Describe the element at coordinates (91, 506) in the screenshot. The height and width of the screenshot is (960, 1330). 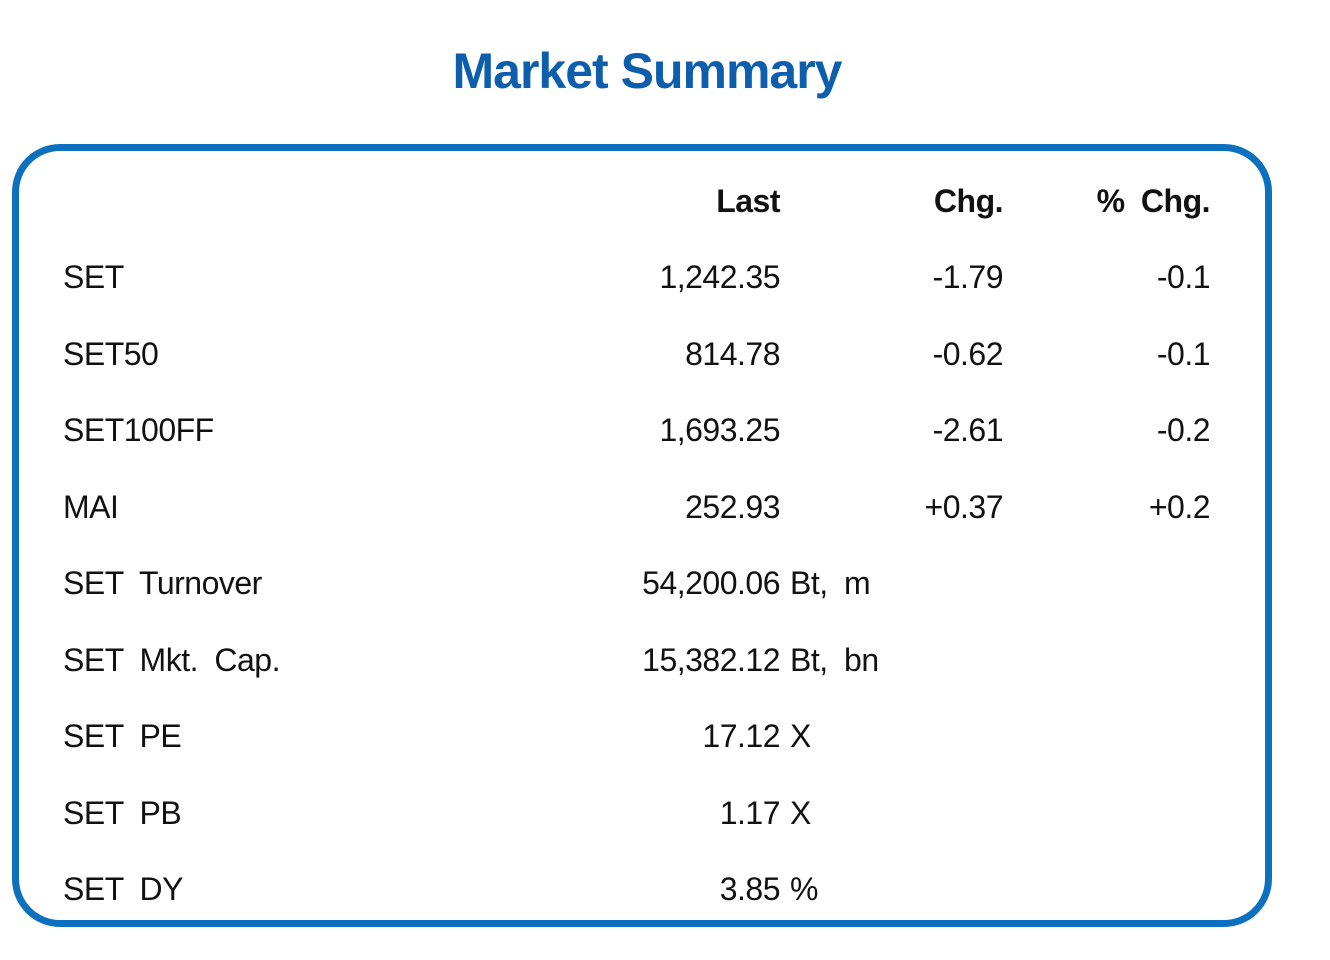
I see `row-label: MAI` at that location.